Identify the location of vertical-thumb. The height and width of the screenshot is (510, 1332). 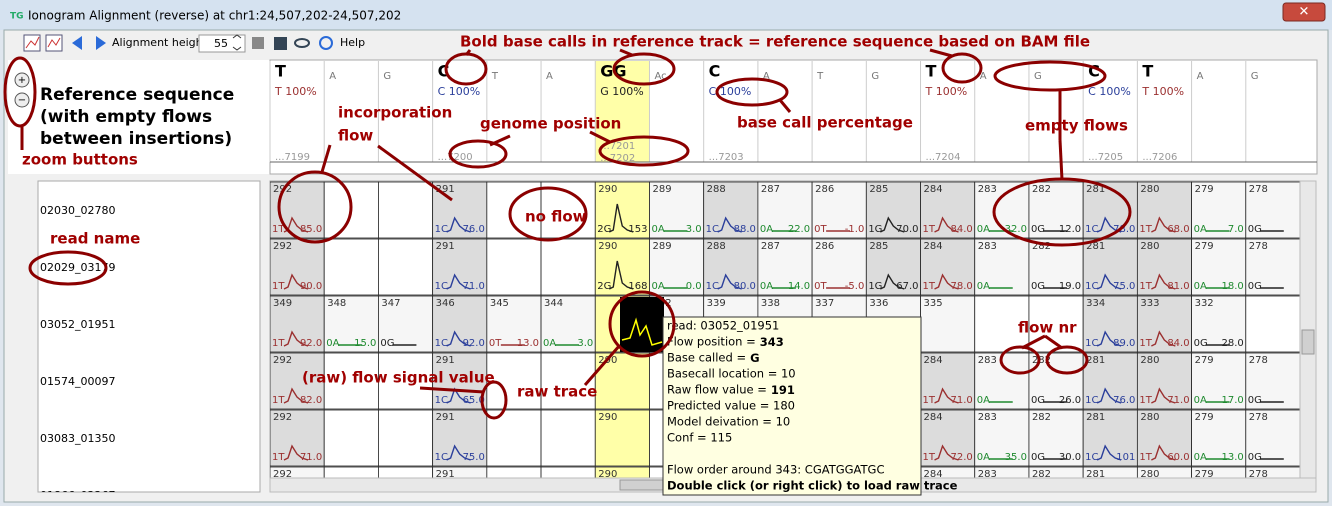
(1308, 342).